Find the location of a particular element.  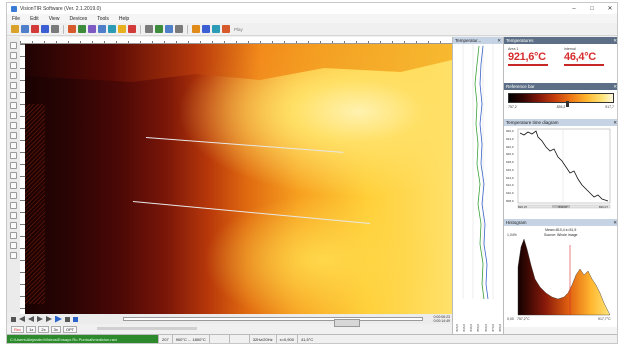

ellipse-tool-icon is located at coordinates (13, 65).